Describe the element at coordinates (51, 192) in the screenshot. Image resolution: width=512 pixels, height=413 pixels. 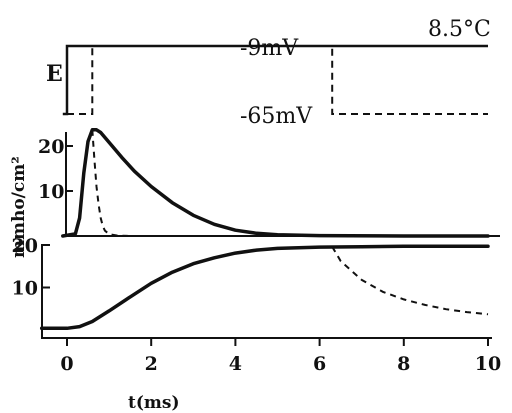
I see `sodium-y-tick-label-10: 10` at that location.